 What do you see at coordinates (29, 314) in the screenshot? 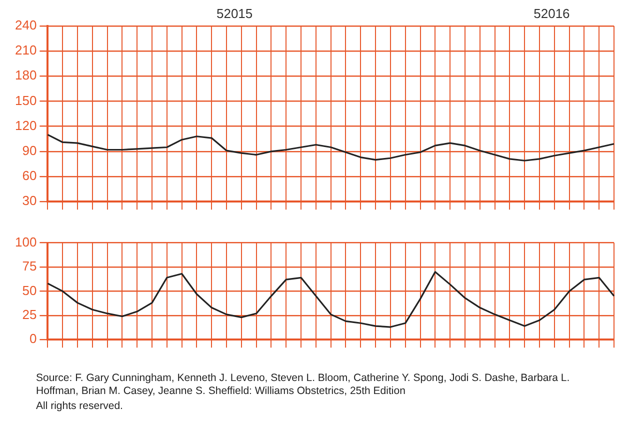
I see `y-tick-label: 25` at bounding box center [29, 314].